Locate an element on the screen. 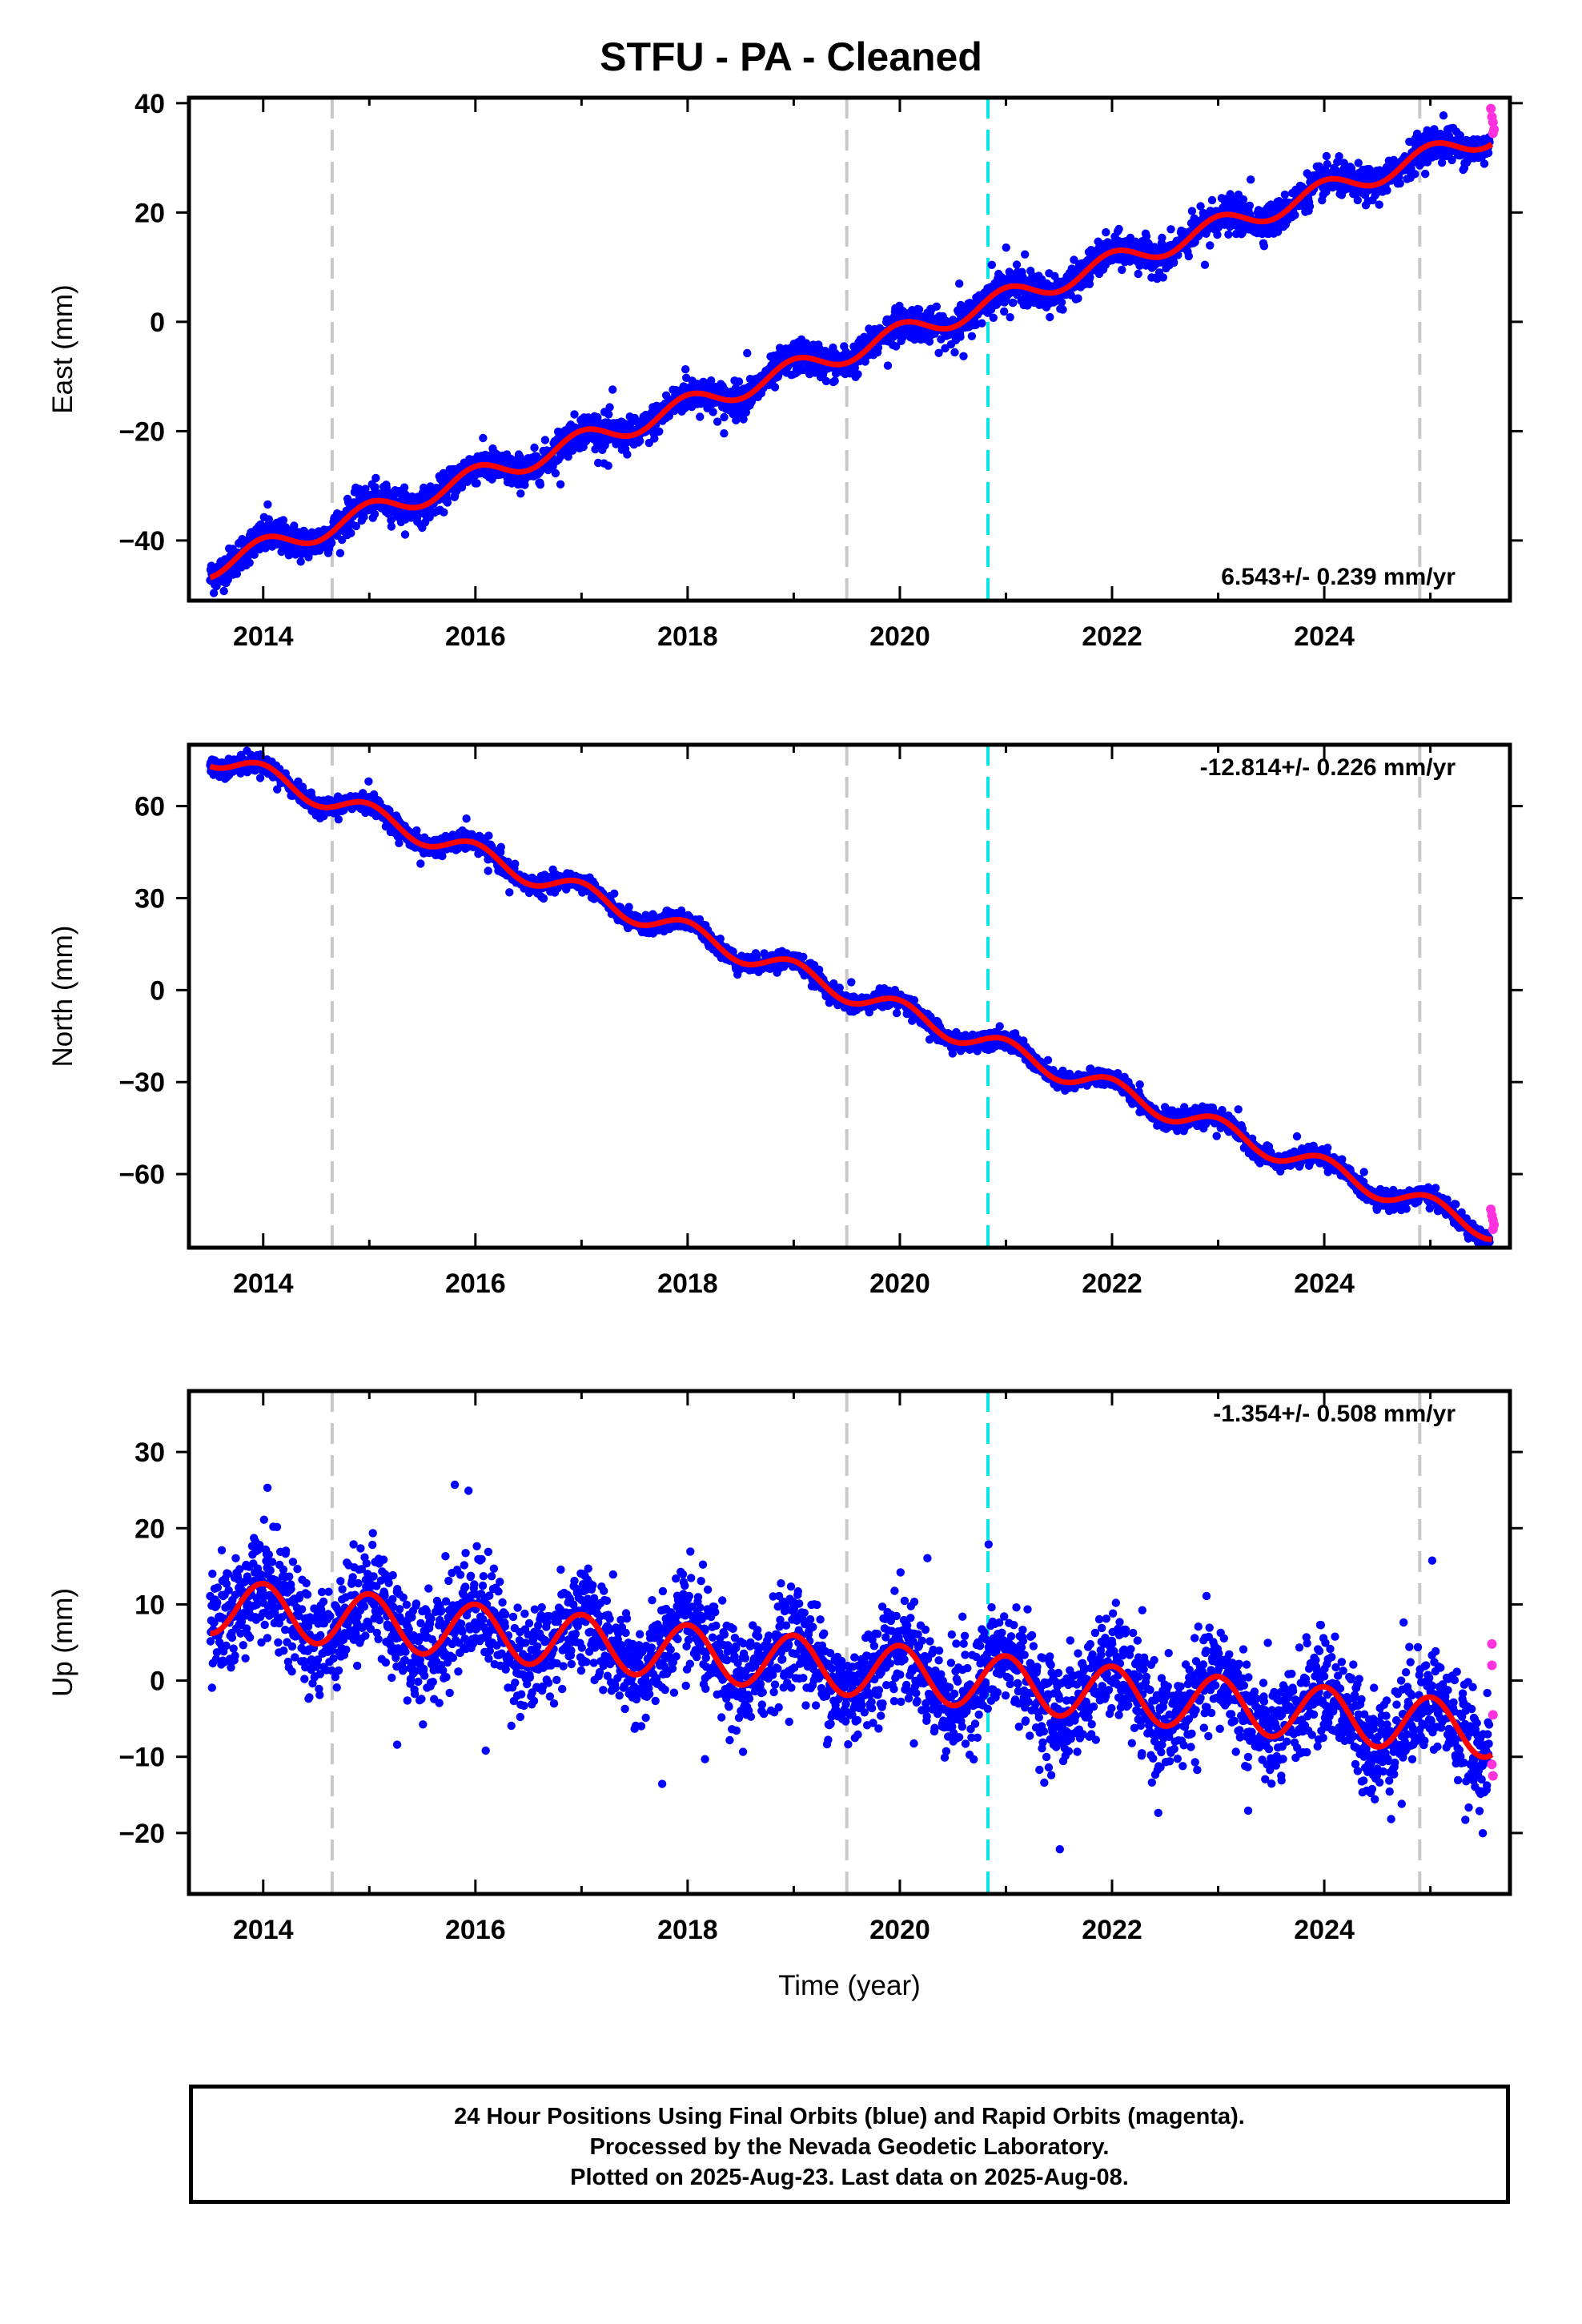 The height and width of the screenshot is (2324, 1582). y-tick-label: 20 is located at coordinates (150, 213).